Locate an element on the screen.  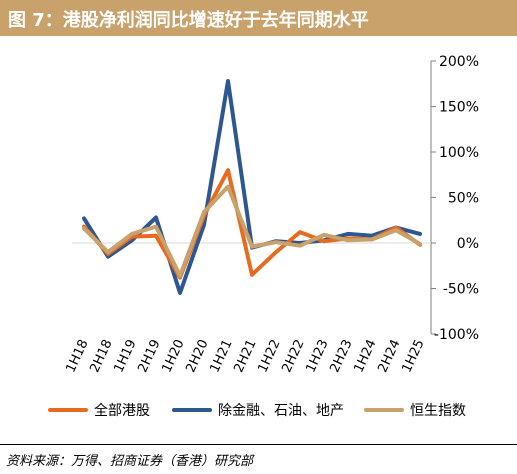
chart-title: 图 7：港股净利润同比增速好于去年同期水平 is located at coordinates (188, 20).